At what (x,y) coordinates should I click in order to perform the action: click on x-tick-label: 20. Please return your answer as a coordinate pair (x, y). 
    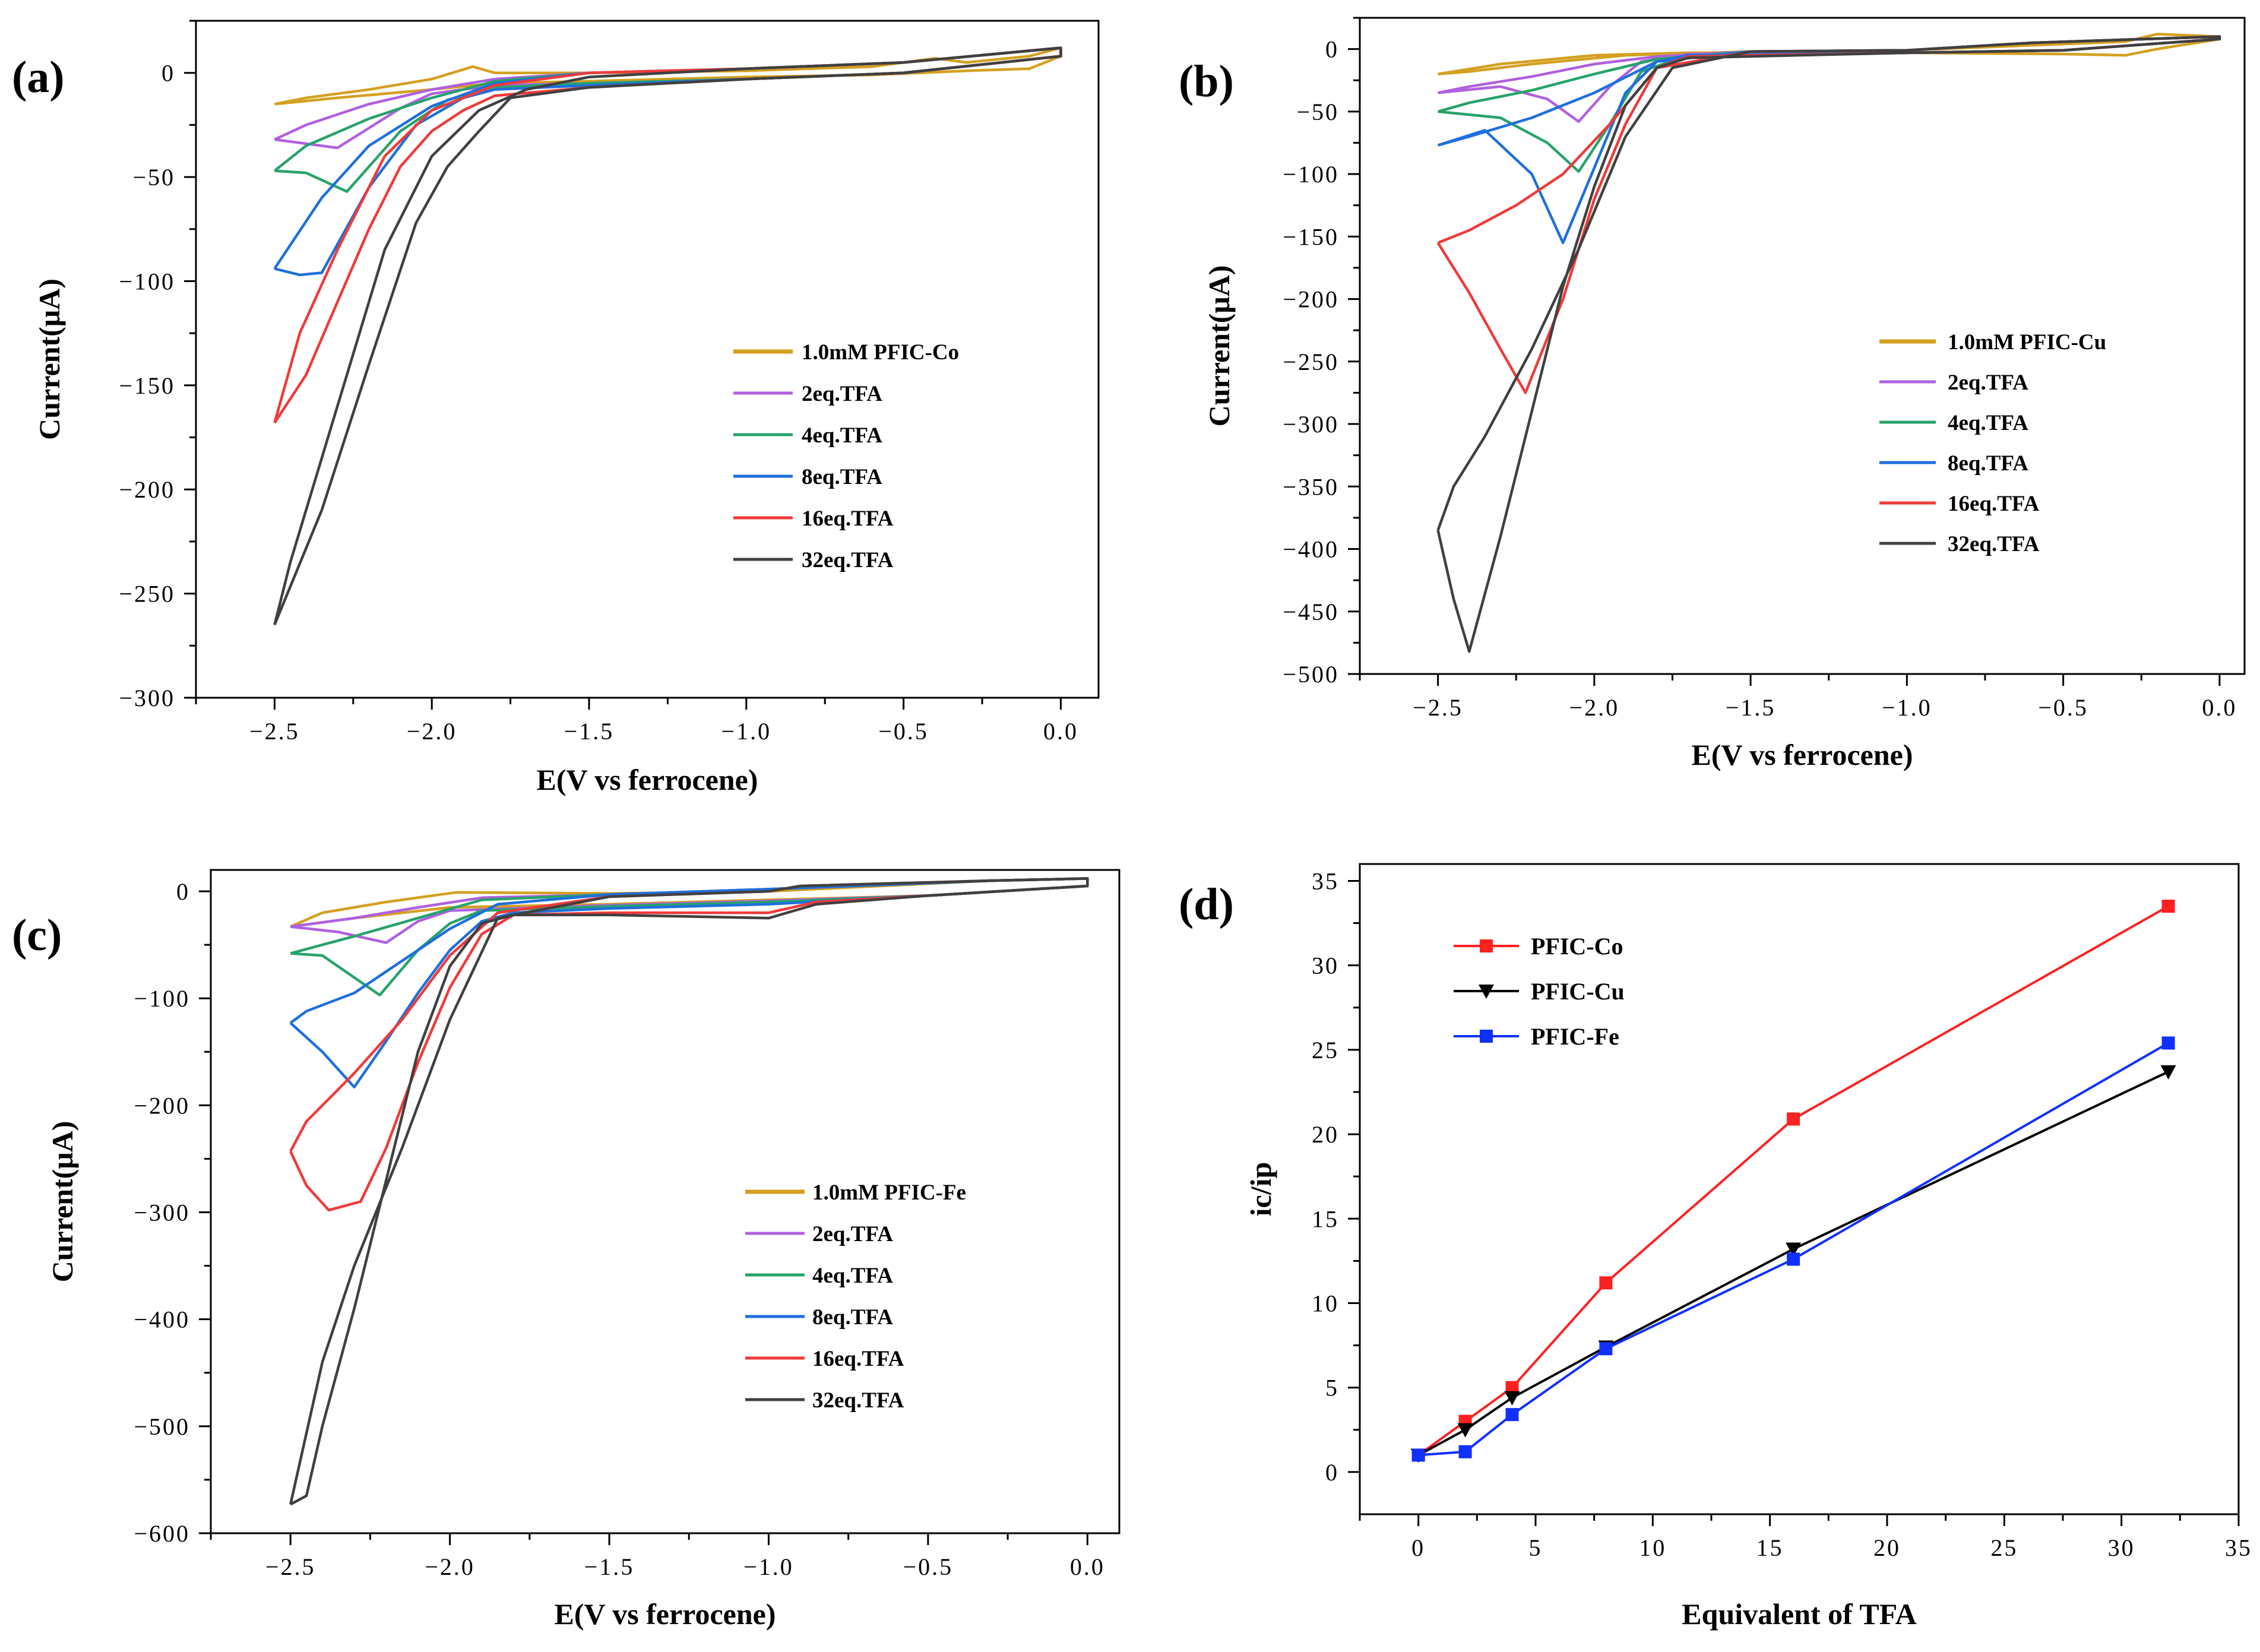
    Looking at the image, I should click on (1887, 1547).